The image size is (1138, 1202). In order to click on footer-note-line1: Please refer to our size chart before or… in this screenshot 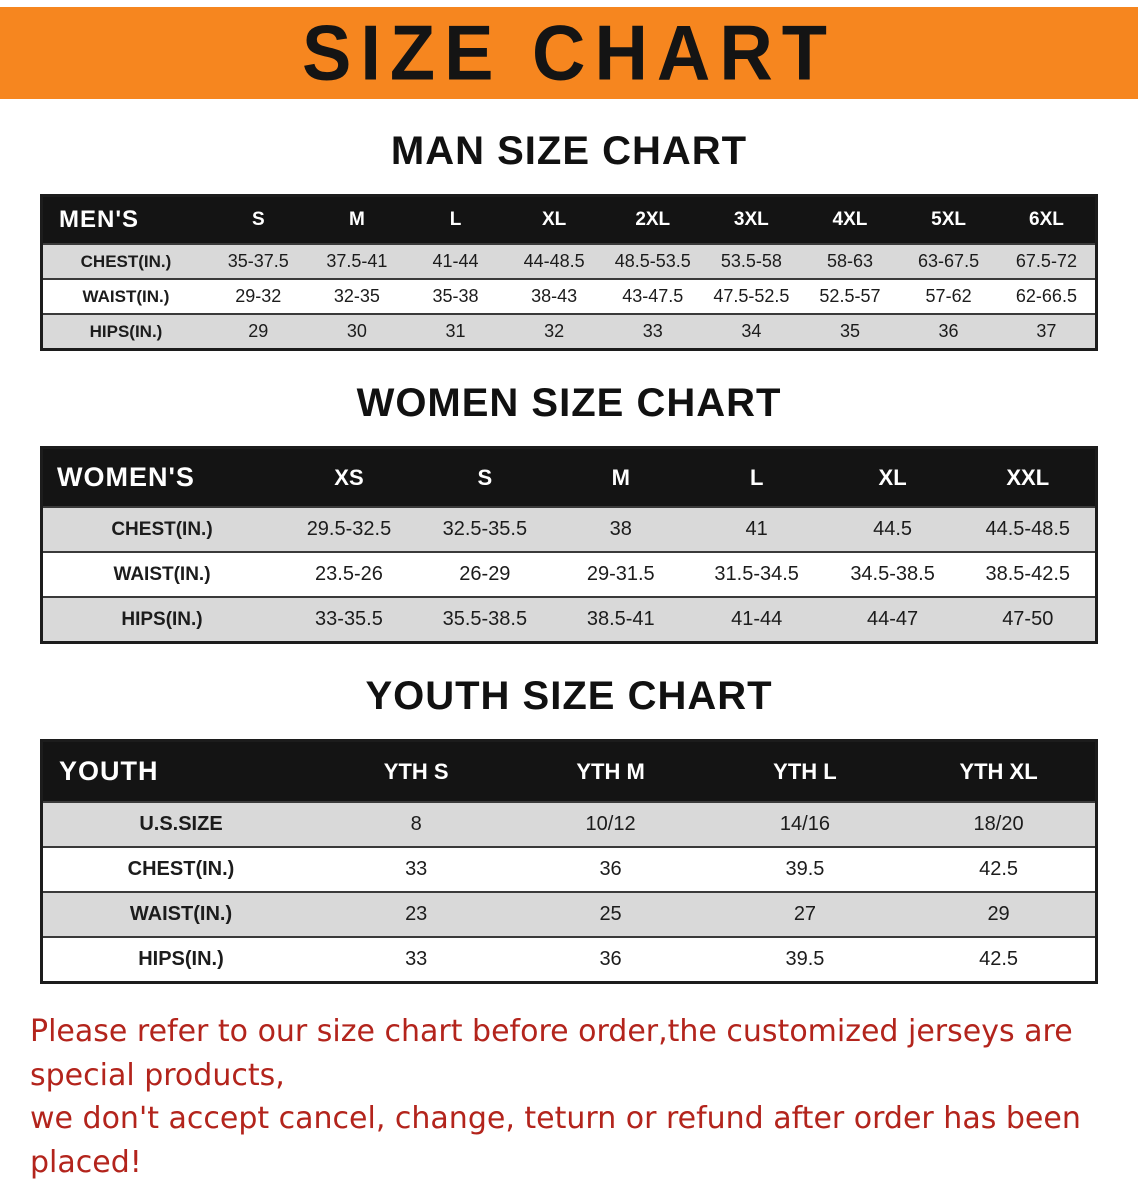, I will do `click(551, 1053)`.